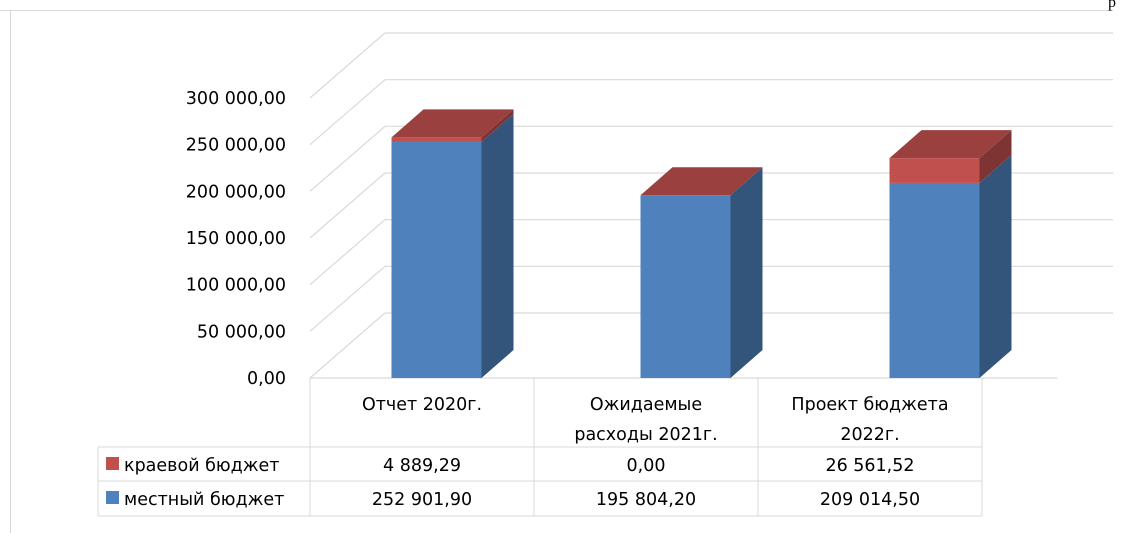  What do you see at coordinates (422, 405) in the screenshot?
I see `x-tick-label: Отчет 2020г.` at bounding box center [422, 405].